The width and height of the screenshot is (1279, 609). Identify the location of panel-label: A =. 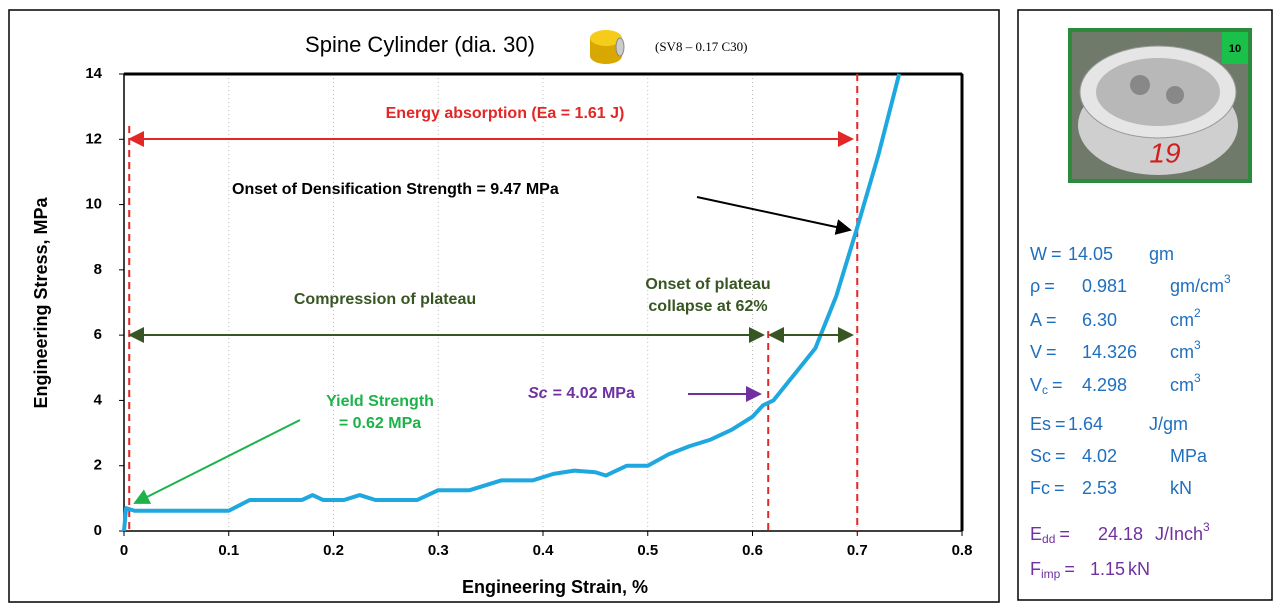
(1043, 320).